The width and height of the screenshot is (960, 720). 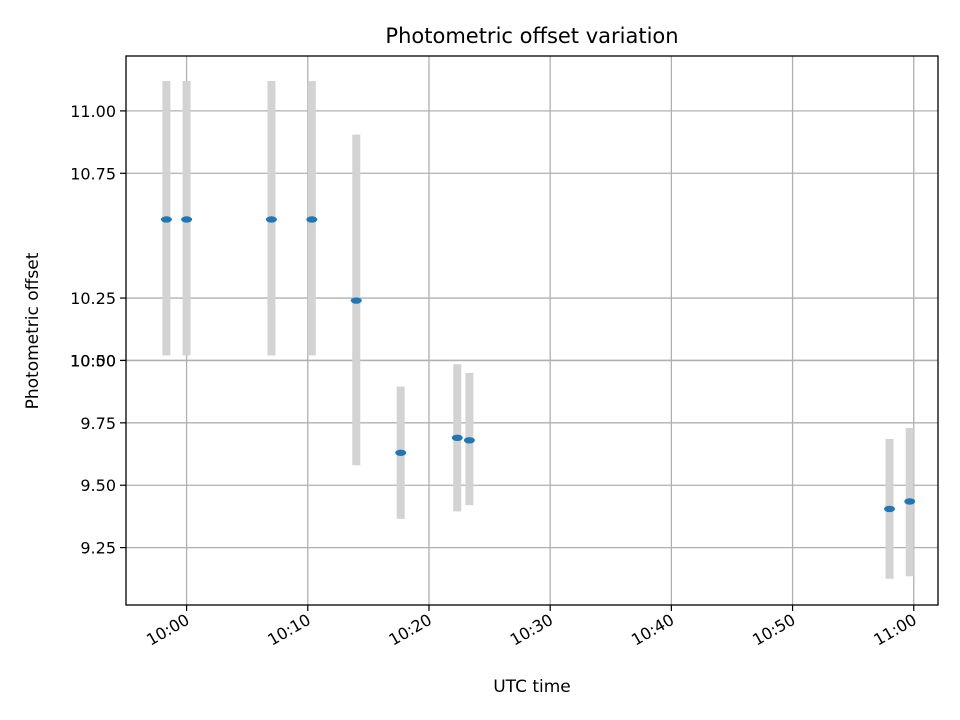 I want to click on y-tick-label: 10:50, so click(x=93, y=360).